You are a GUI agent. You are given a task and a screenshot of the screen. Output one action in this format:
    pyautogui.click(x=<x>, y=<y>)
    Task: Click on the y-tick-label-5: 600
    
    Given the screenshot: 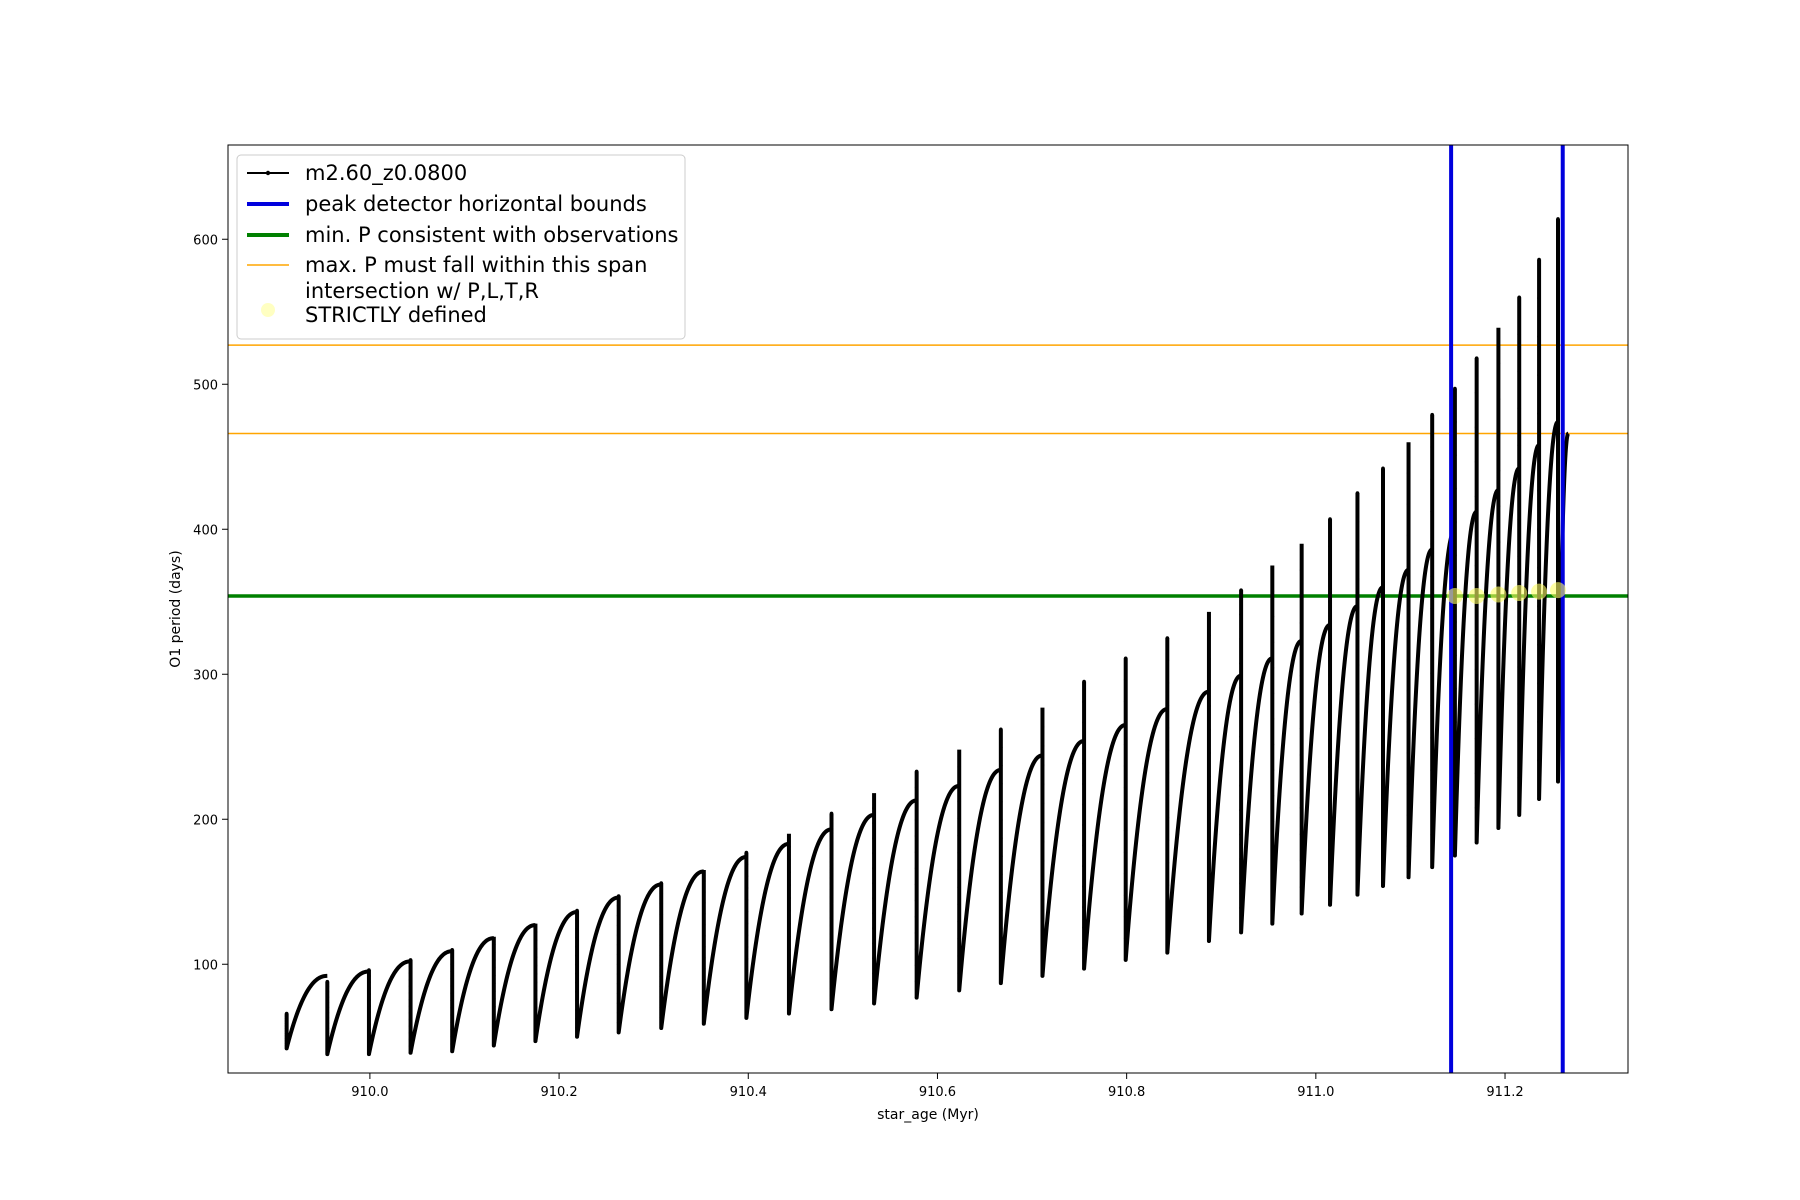 What is the action you would take?
    pyautogui.click(x=205, y=240)
    